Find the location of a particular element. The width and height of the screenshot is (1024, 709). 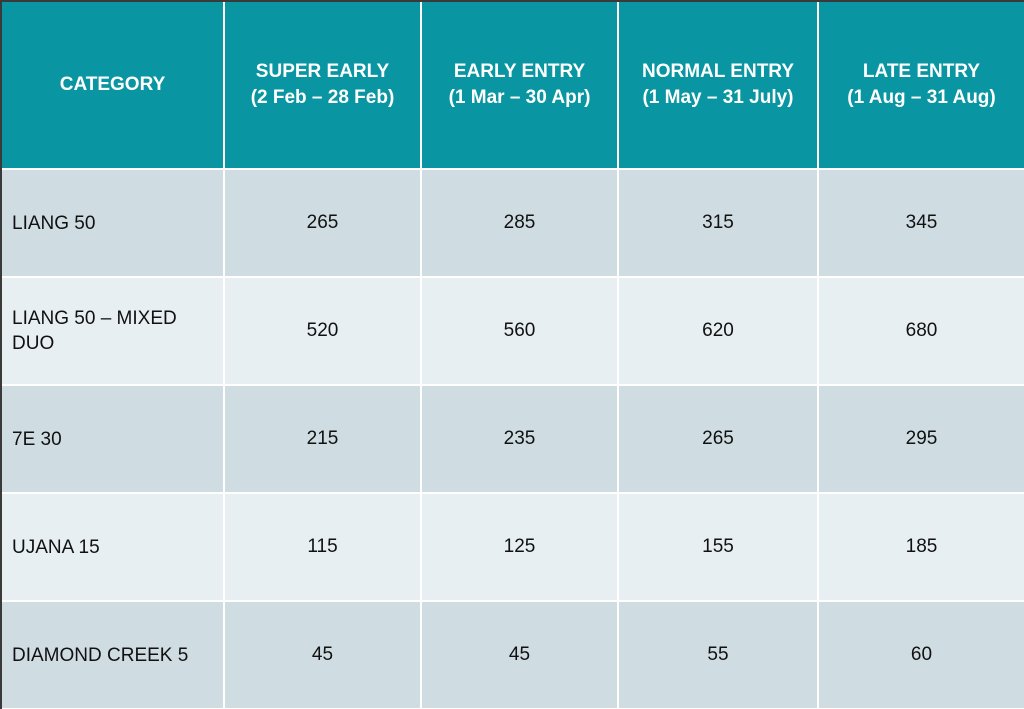

price: 185 is located at coordinates (921, 546).